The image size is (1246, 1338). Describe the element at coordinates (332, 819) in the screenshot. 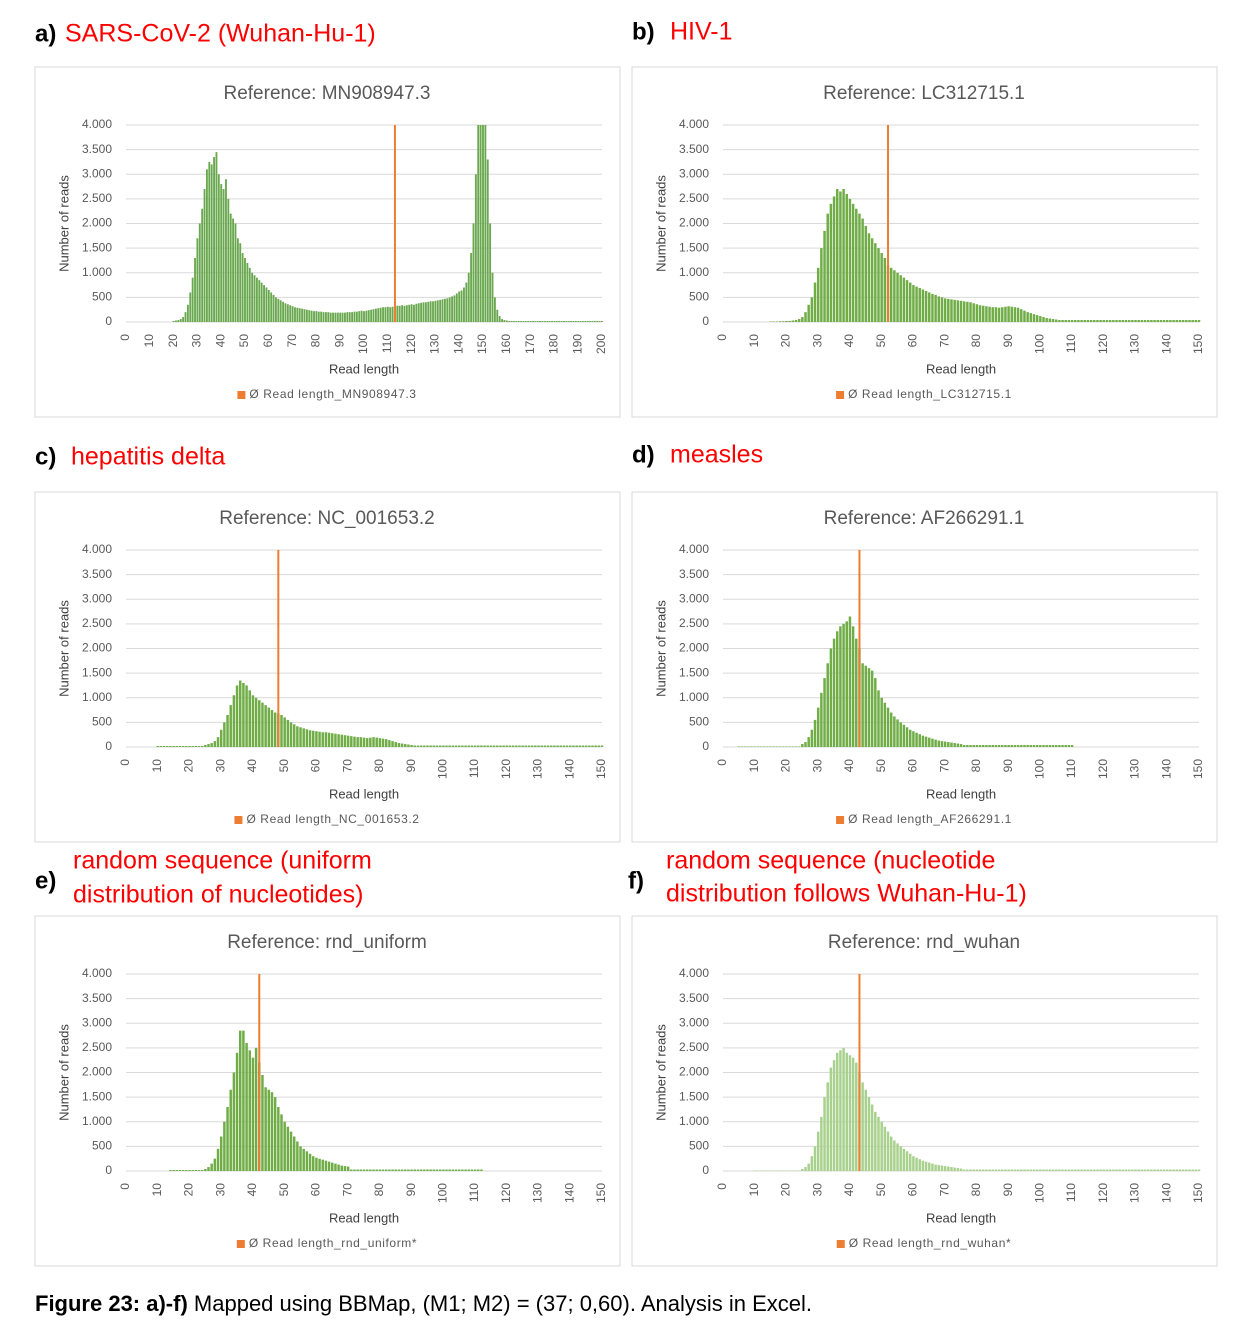

I see `legend-label: Ø Read length_NC_001653.2` at that location.